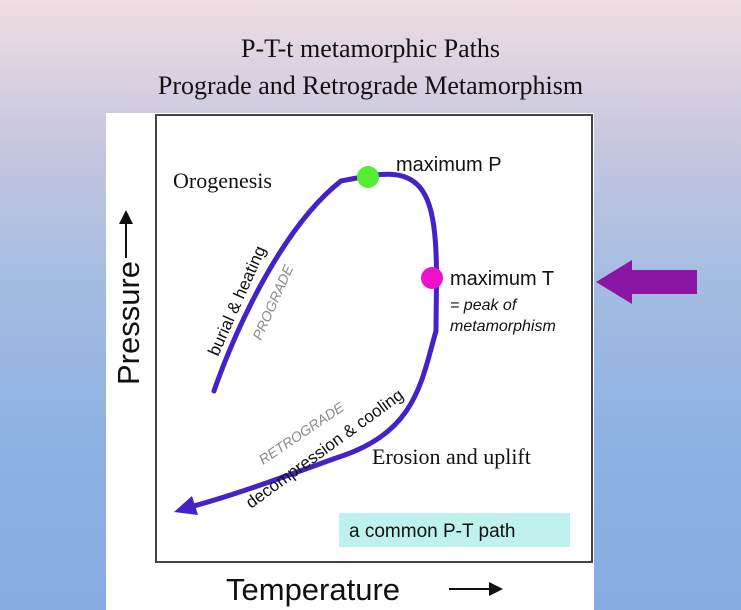 The width and height of the screenshot is (741, 610). I want to click on path-arrowhead, so click(186, 505).